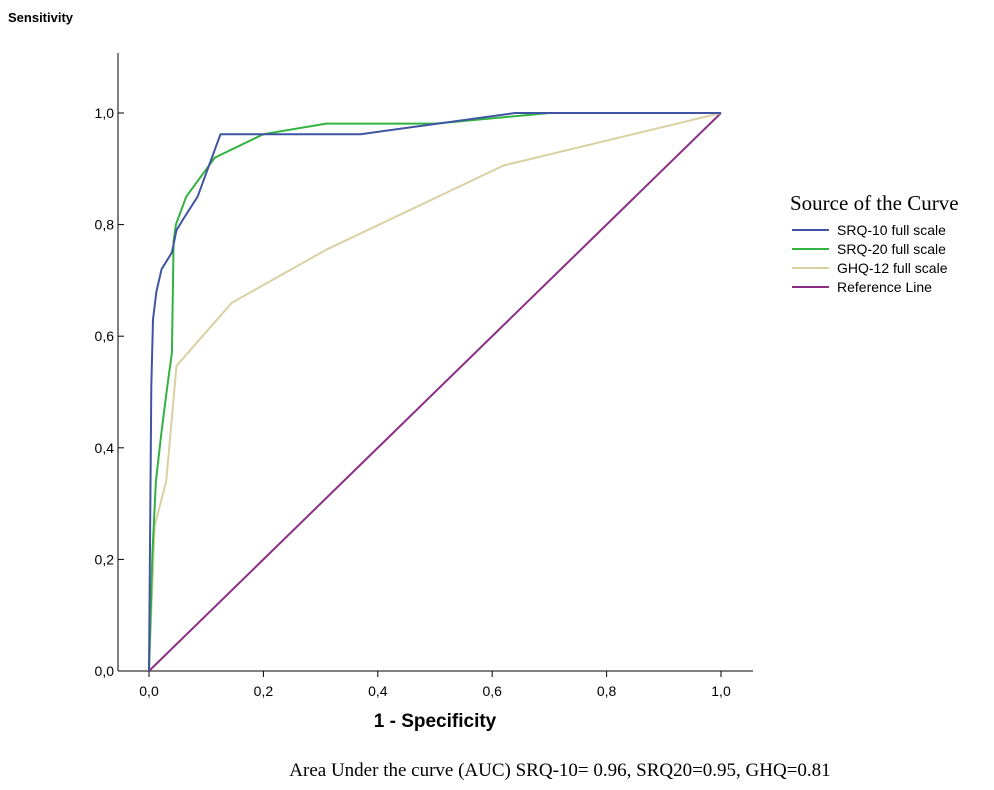  What do you see at coordinates (492, 691) in the screenshot?
I see `x-tick-label: 0,6` at bounding box center [492, 691].